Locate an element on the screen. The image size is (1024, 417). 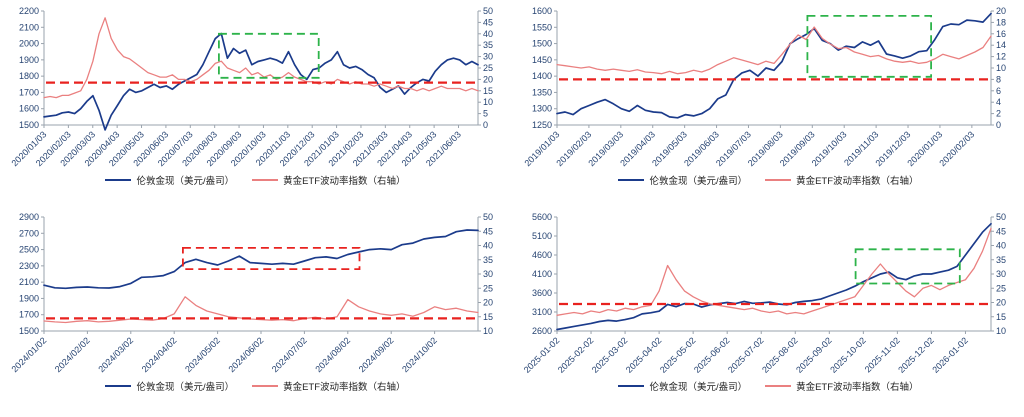
left-tick-label: 1700 is located at coordinates (28, 314).